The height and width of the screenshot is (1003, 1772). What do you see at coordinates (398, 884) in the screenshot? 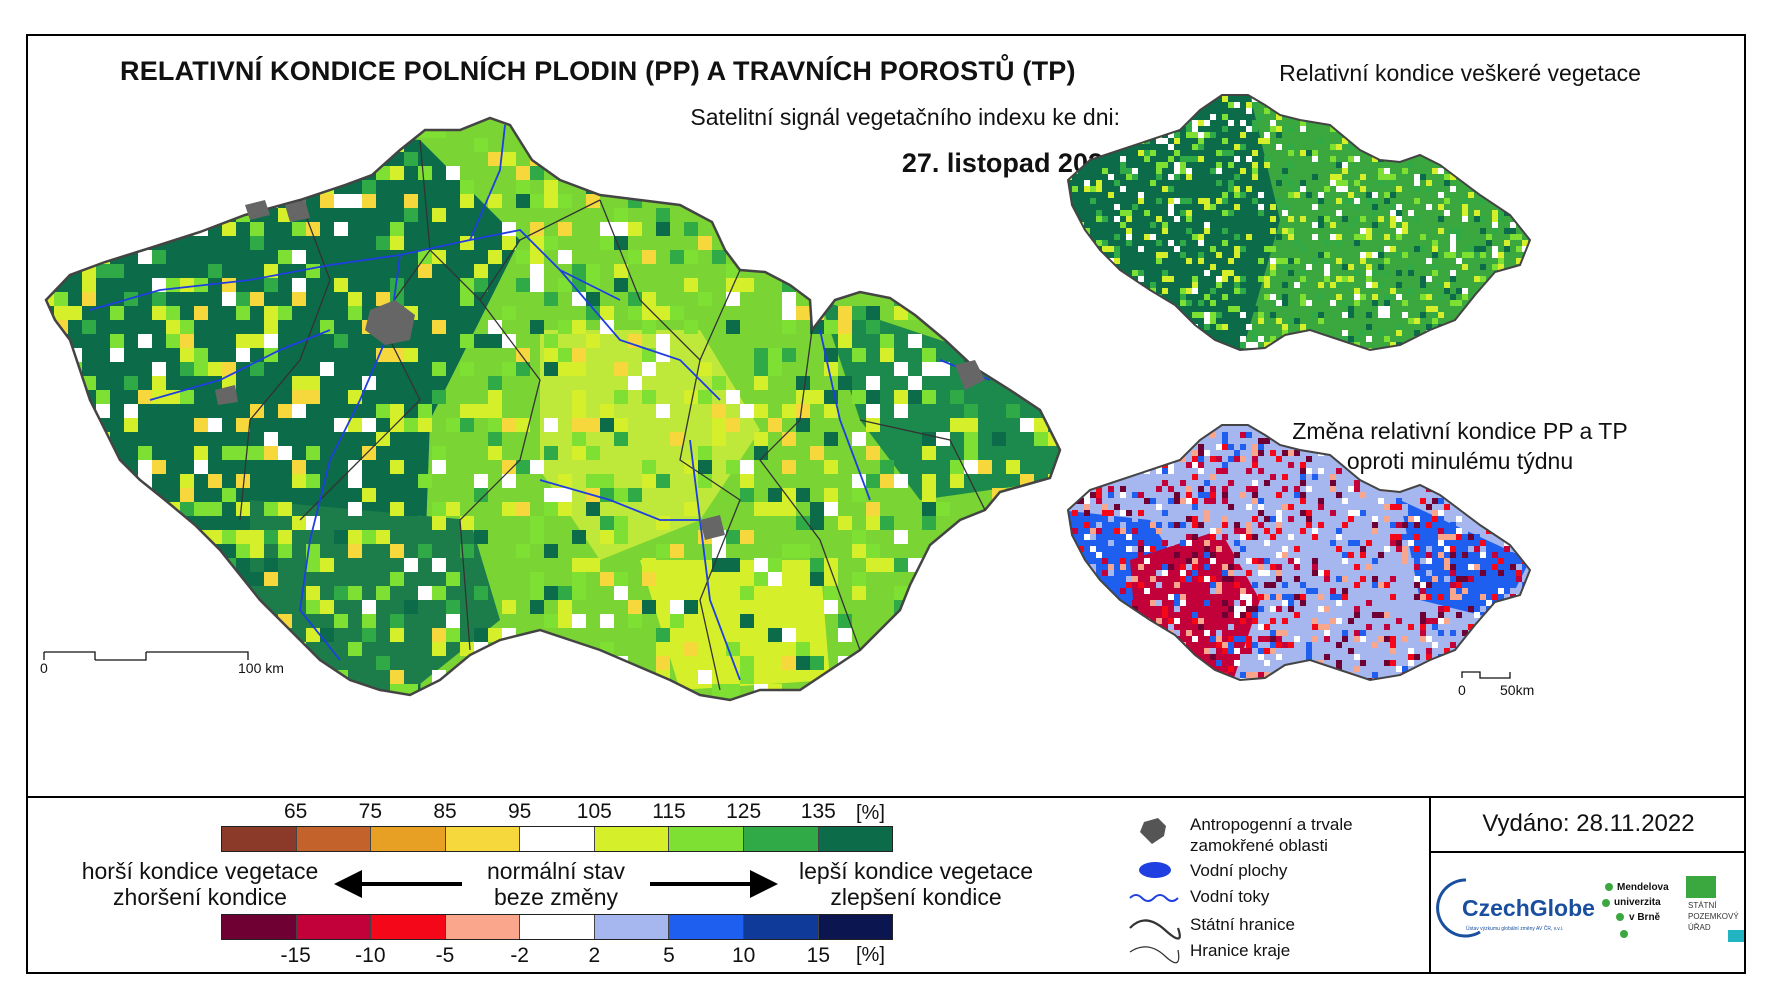
I see `left-arrow-icon` at bounding box center [398, 884].